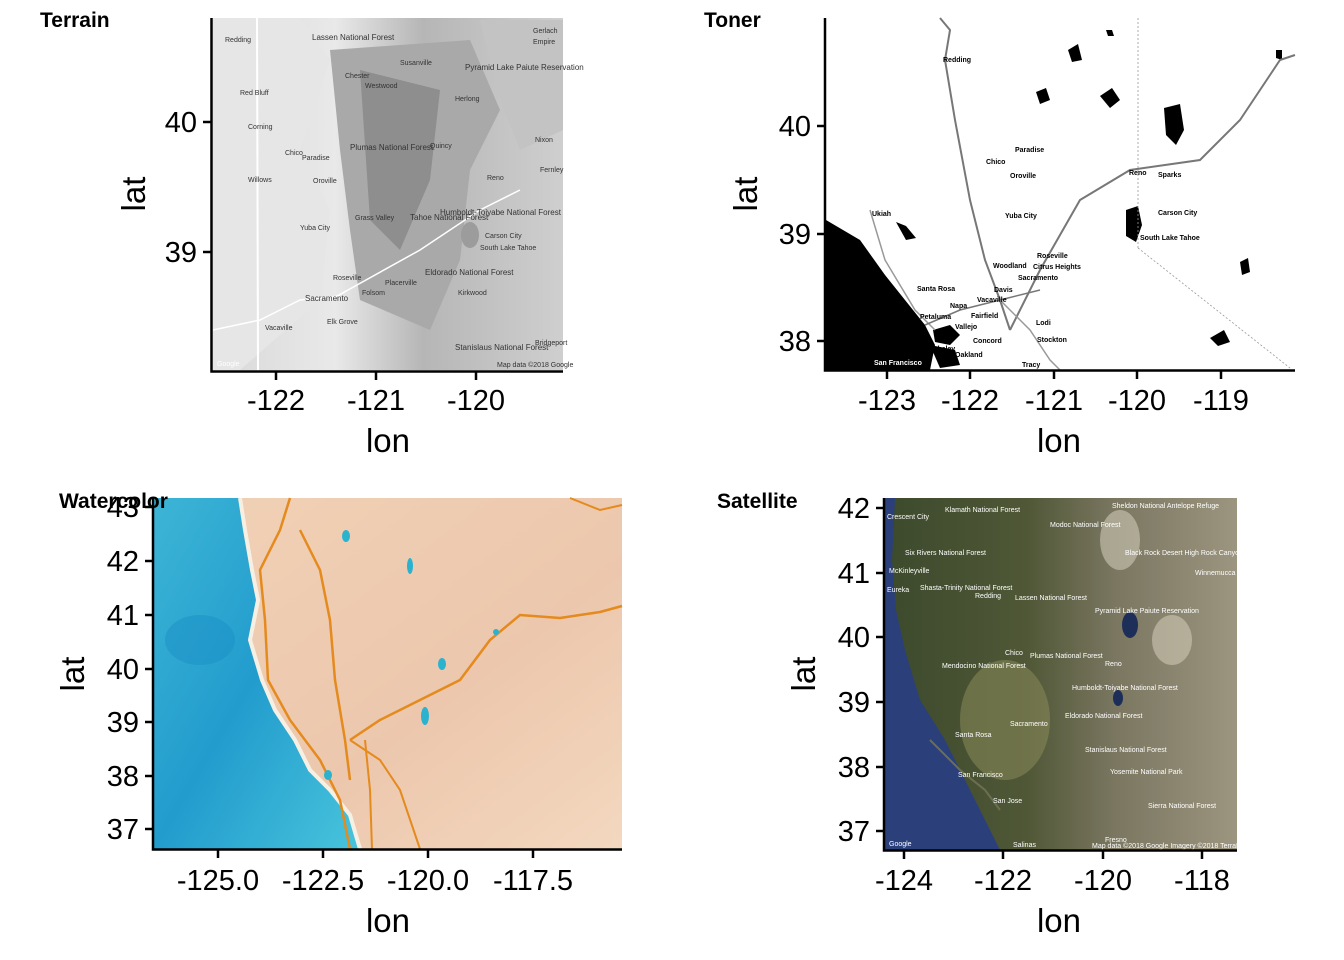  I want to click on satellite-map-image, so click(1061, 674).